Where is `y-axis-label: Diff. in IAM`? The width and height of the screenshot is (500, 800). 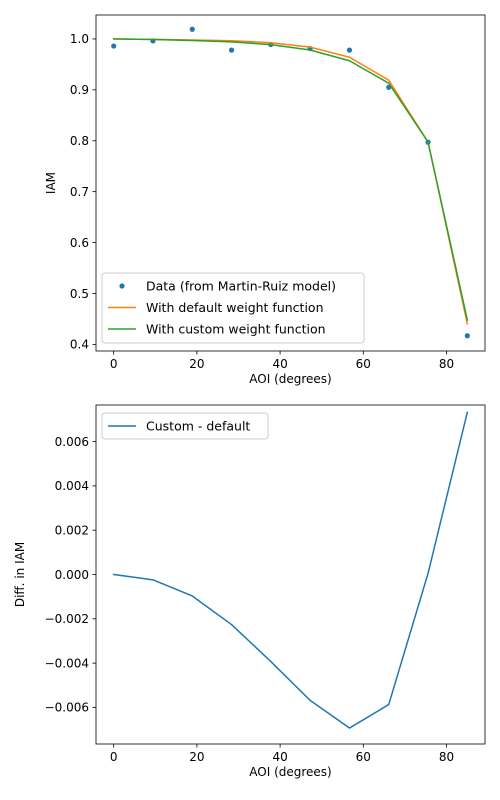
y-axis-label: Diff. in IAM is located at coordinates (20, 574).